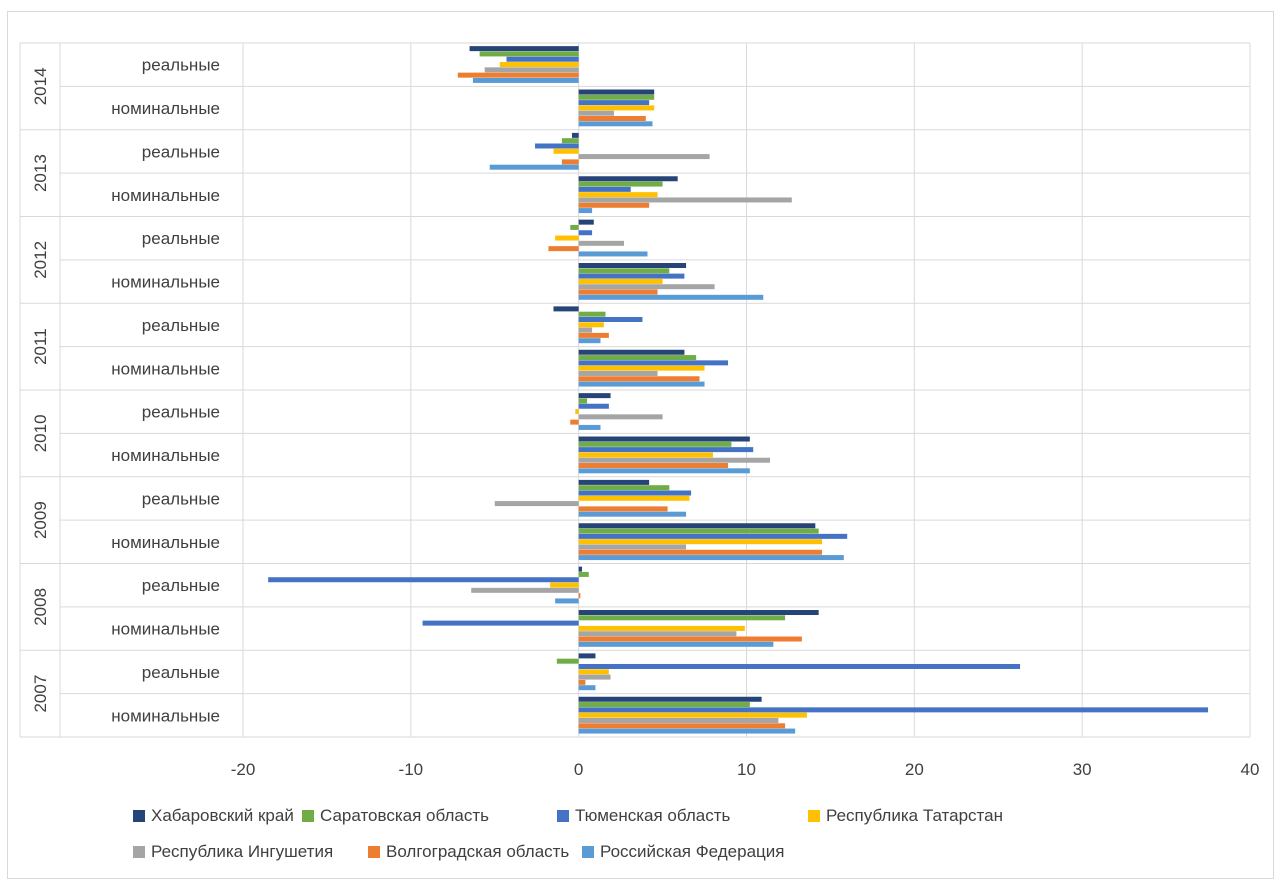 The image size is (1283, 892). Describe the element at coordinates (578, 769) in the screenshot. I see `x-tick-label: 0` at that location.